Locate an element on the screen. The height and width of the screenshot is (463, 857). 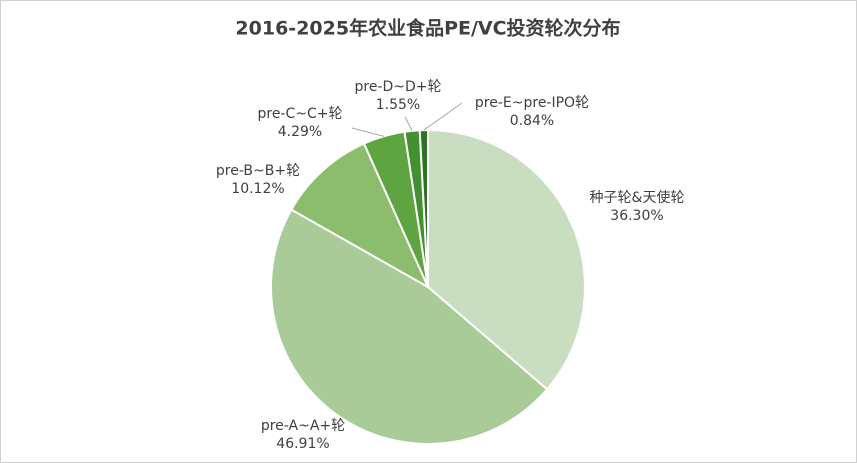
value-label: 10.12% is located at coordinates (257, 189).